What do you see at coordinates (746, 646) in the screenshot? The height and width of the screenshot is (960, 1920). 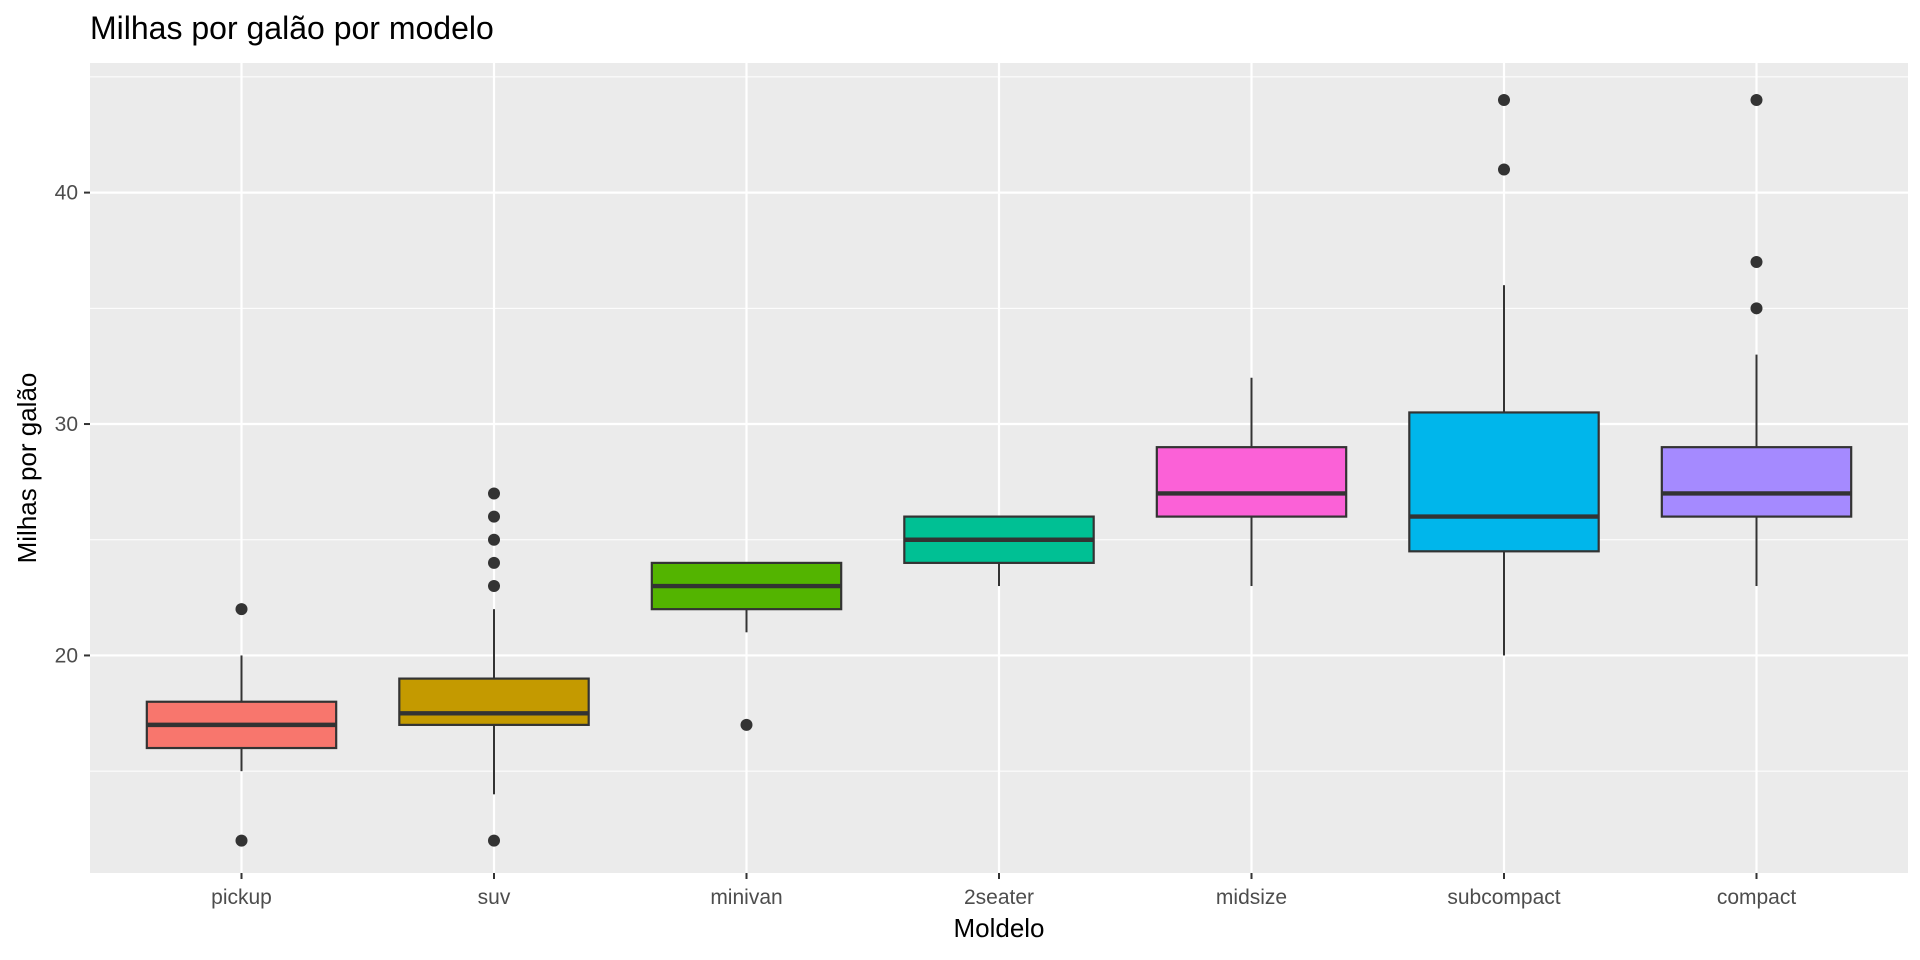 I see `box-minivan` at bounding box center [746, 646].